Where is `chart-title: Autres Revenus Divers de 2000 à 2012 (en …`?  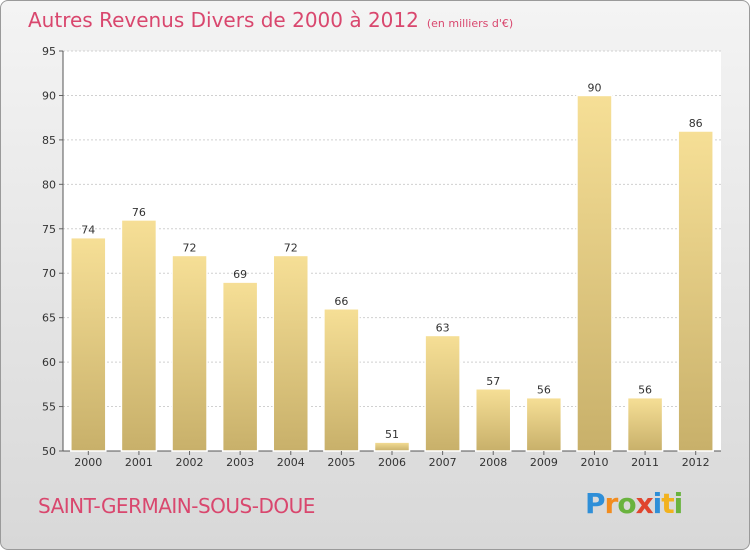 chart-title: Autres Revenus Divers de 2000 à 2012 (en … is located at coordinates (270, 20).